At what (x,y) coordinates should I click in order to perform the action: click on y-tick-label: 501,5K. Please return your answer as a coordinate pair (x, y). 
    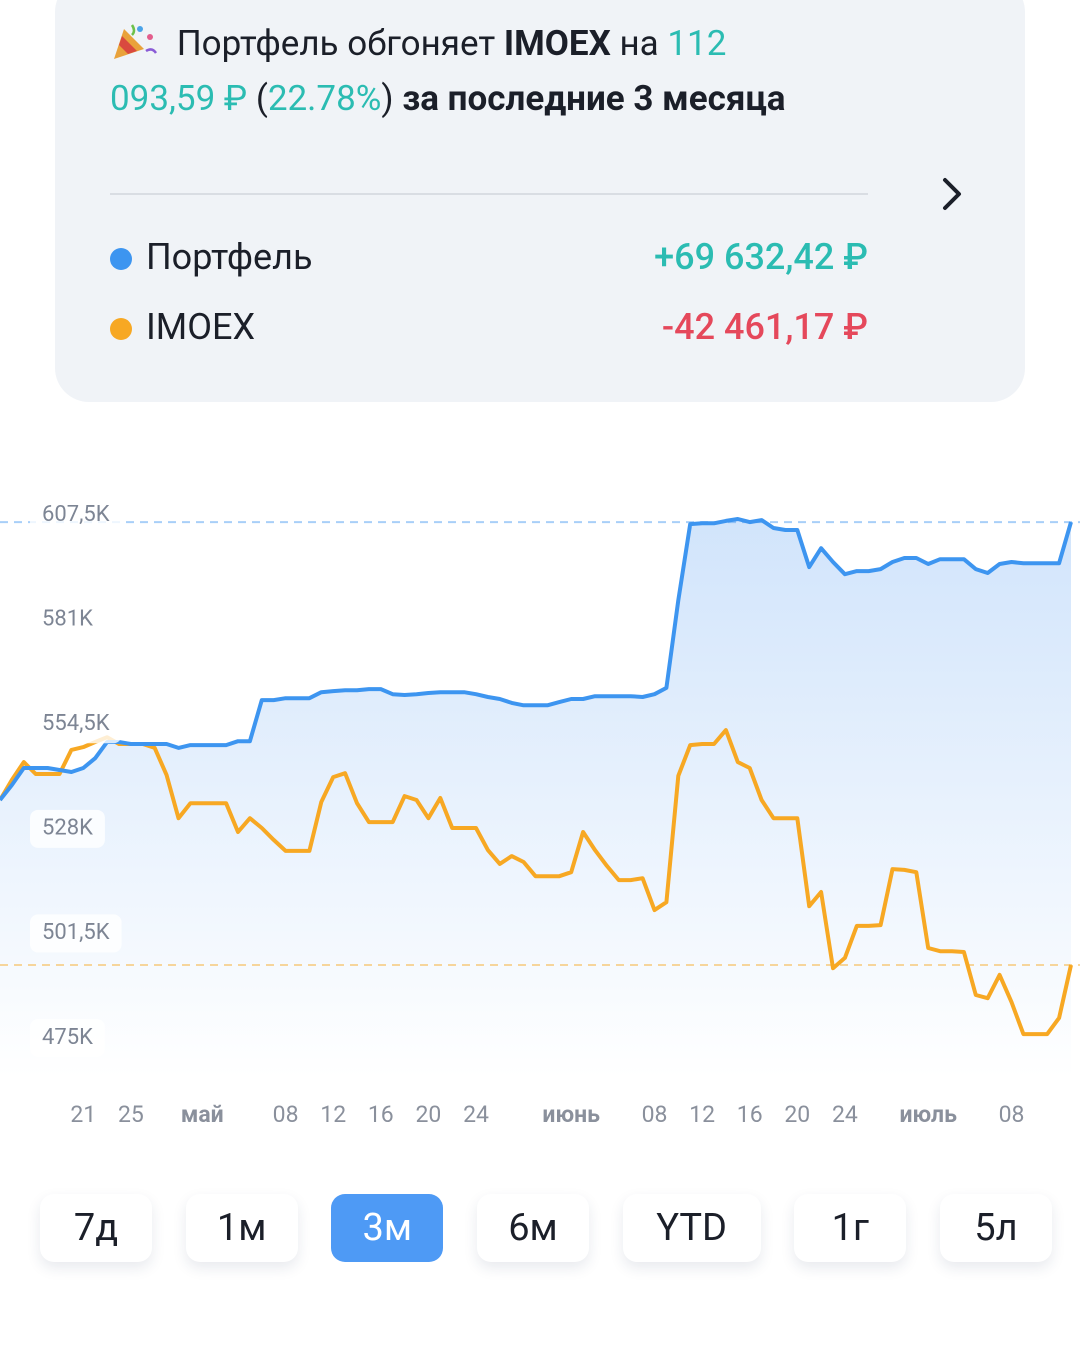
    Looking at the image, I should click on (76, 932).